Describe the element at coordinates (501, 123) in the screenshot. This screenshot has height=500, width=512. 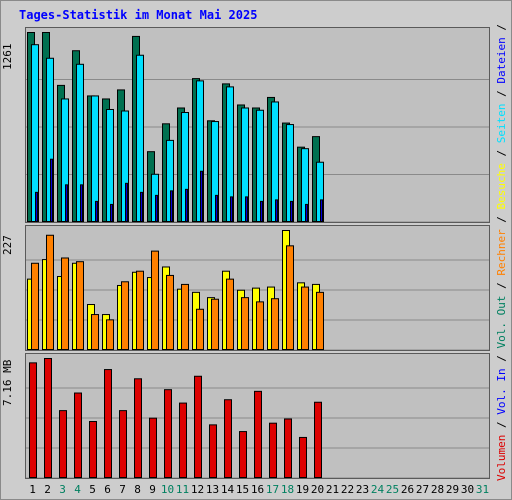
I see `legend-entry: Seiten` at that location.